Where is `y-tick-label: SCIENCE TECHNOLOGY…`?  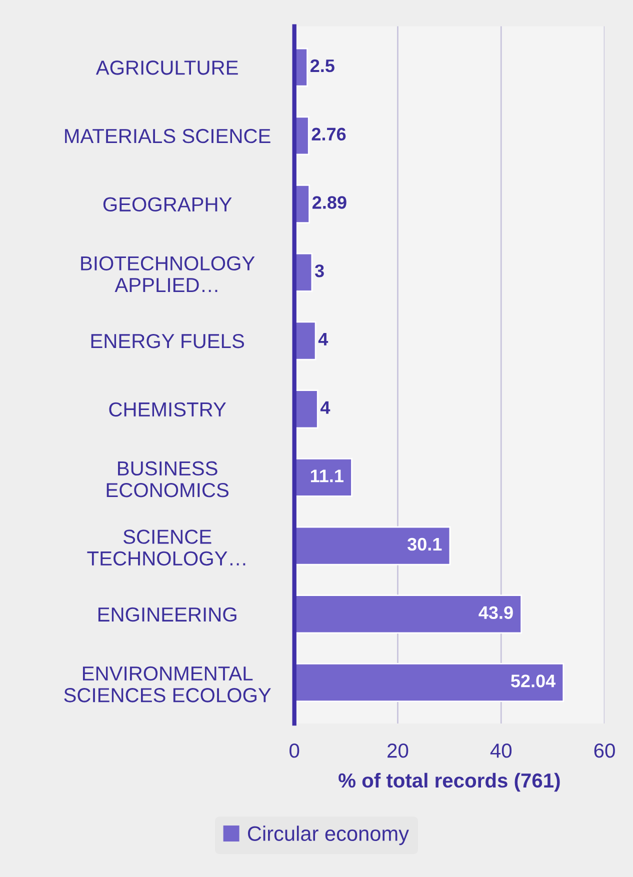 y-tick-label: SCIENCE TECHNOLOGY… is located at coordinates (166, 548).